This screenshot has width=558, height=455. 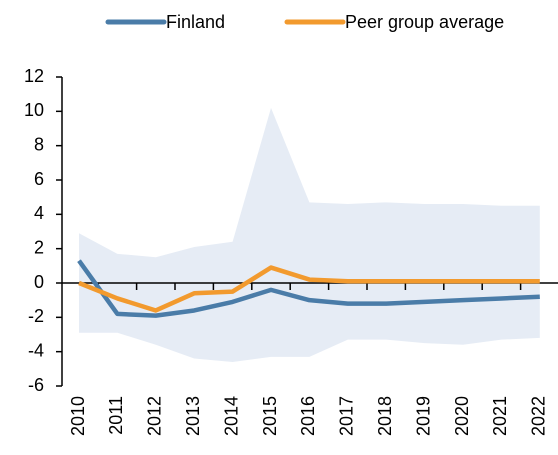 I want to click on x-tick-label: 2011, so click(x=116, y=415).